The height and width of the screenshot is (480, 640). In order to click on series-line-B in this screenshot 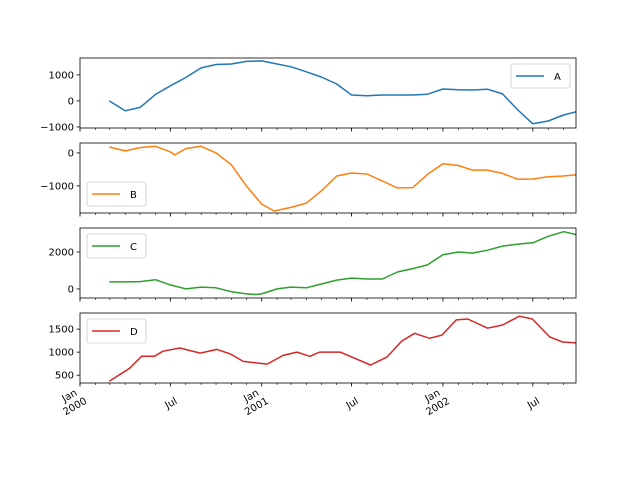, I will do `click(342, 178)`.